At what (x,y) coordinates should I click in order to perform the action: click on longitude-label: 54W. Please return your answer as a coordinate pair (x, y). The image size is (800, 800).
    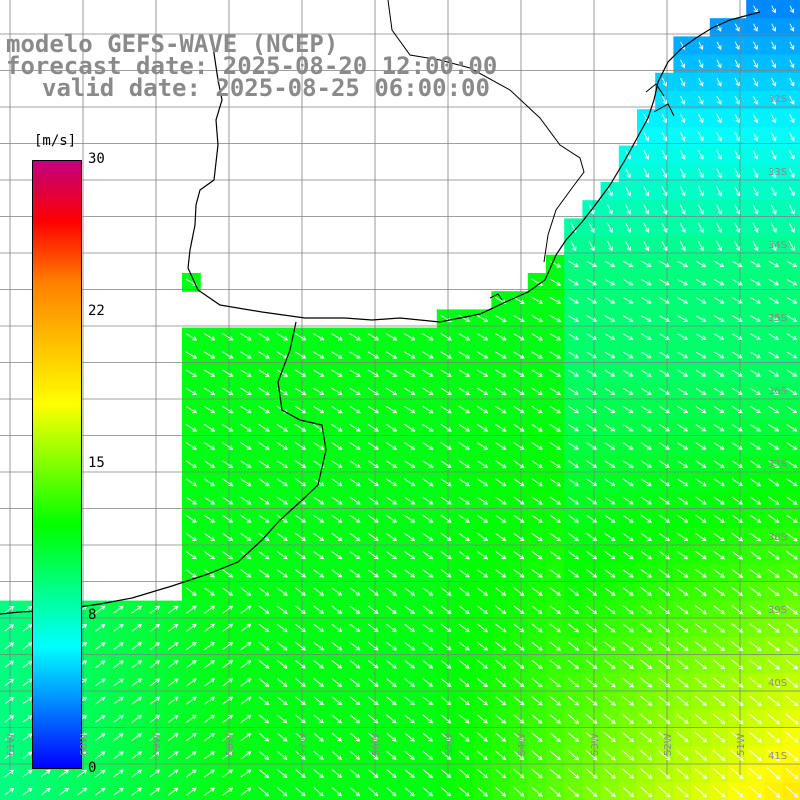
    Looking at the image, I should click on (522, 744).